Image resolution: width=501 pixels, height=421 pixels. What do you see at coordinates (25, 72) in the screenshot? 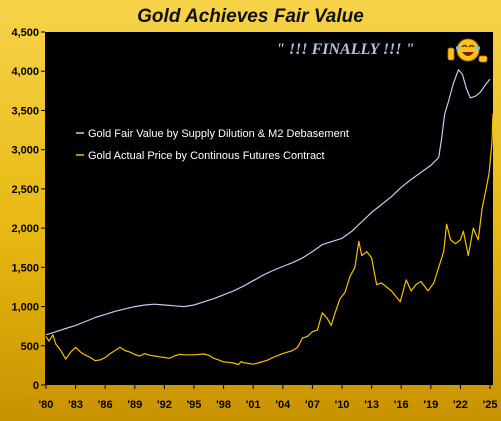
I see `y-tick-label: 4,000` at bounding box center [25, 72].